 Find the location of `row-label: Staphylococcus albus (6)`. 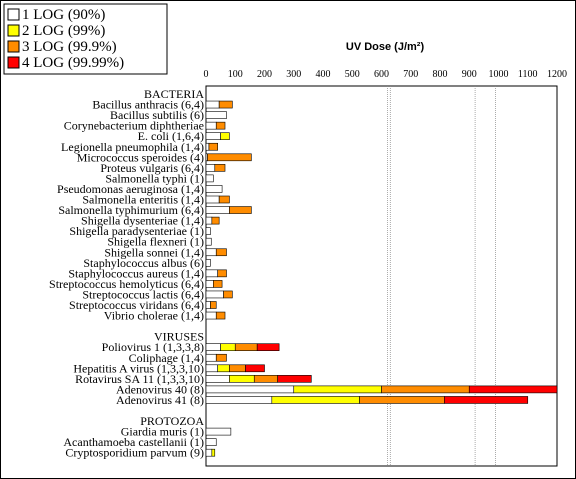

row-label: Staphylococcus albus (6) is located at coordinates (143, 263).